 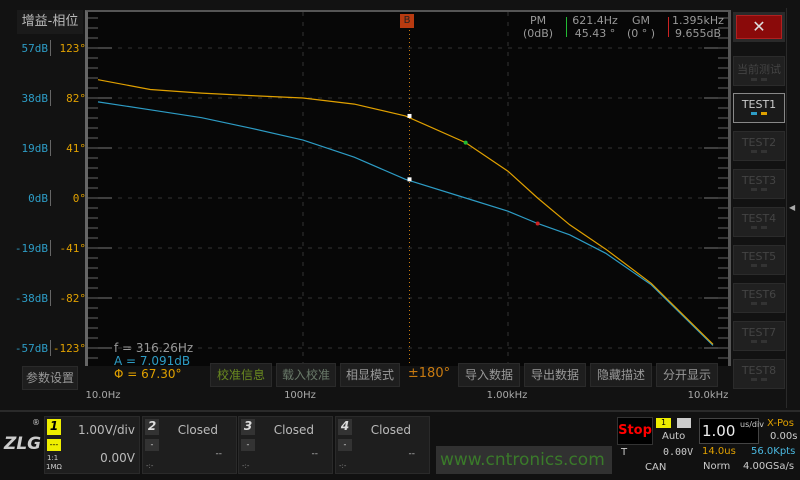 What do you see at coordinates (784, 436) in the screenshot?
I see `xpos-value: 0.00s` at bounding box center [784, 436].